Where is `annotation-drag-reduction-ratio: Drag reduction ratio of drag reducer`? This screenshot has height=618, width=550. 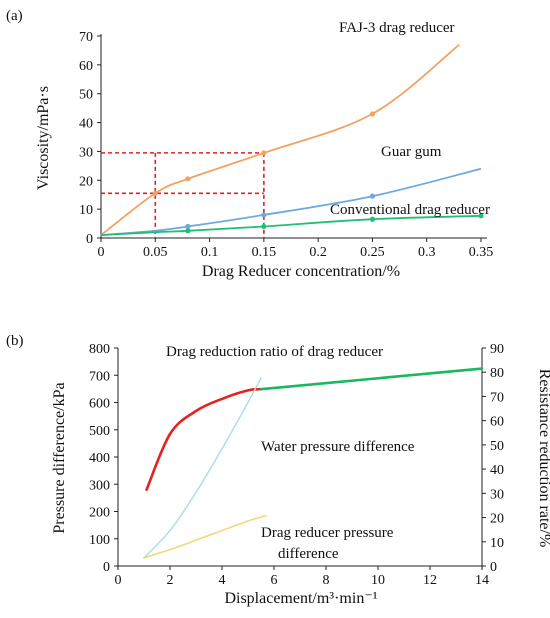
annotation-drag-reduction-ratio: Drag reduction ratio of drag reducer is located at coordinates (274, 352).